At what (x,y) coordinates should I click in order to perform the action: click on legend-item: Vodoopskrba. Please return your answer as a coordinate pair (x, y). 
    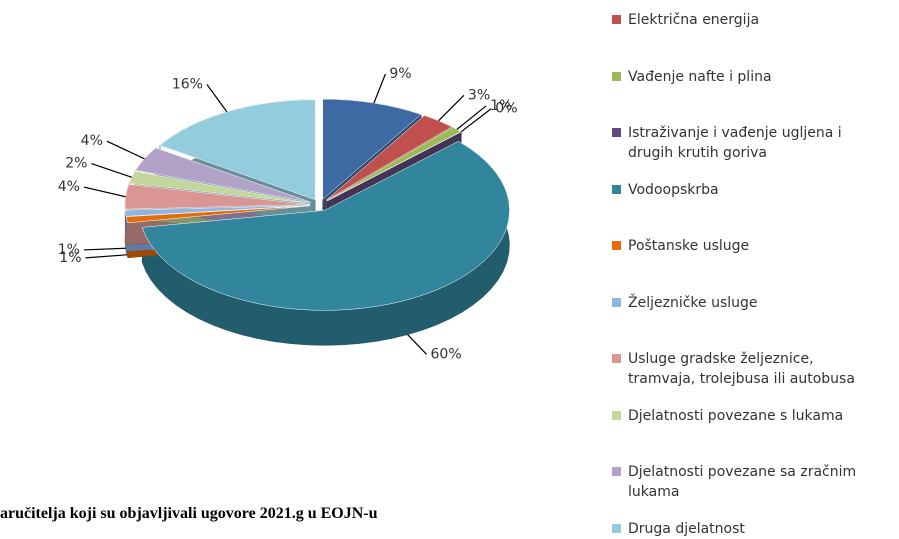
    Looking at the image, I should click on (755, 190).